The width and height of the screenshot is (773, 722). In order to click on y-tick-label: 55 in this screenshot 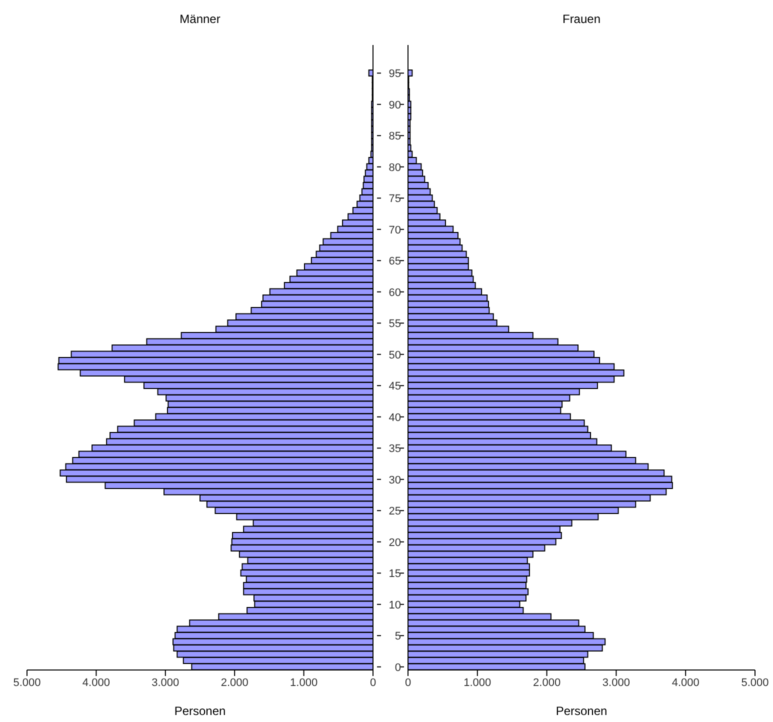, I will do `click(394, 324)`.